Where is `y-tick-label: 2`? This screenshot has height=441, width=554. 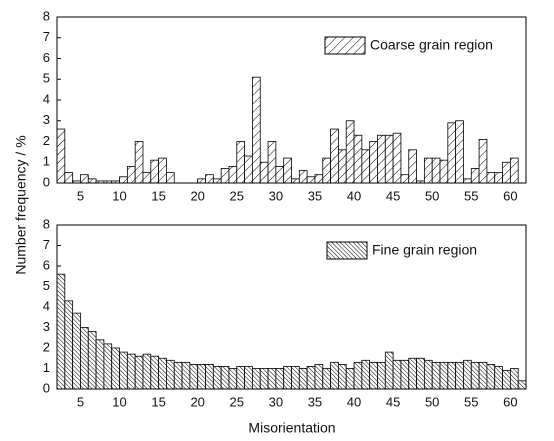 y-tick-label: 2 is located at coordinates (46, 346).